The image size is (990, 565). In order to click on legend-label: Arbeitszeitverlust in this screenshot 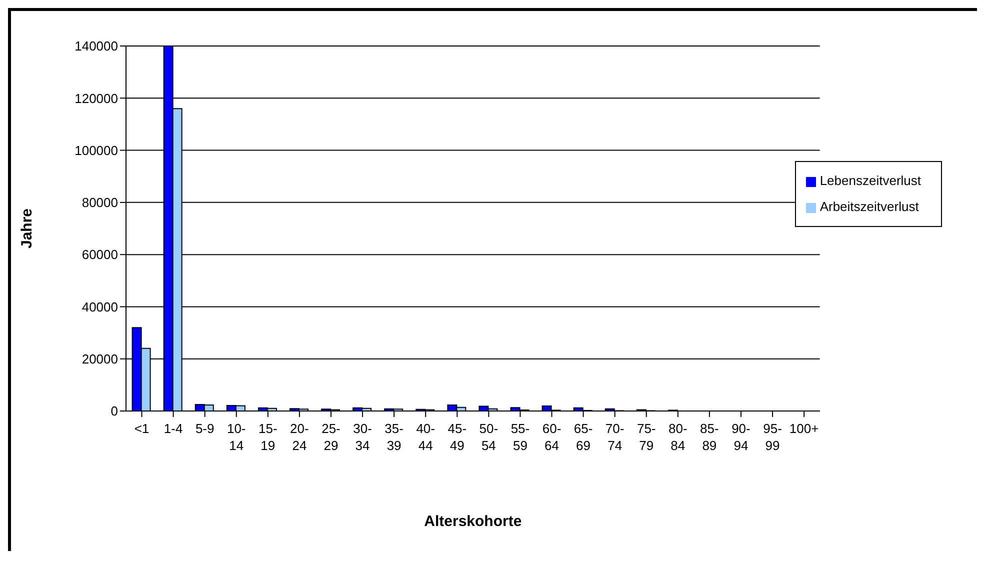, I will do `click(869, 206)`.